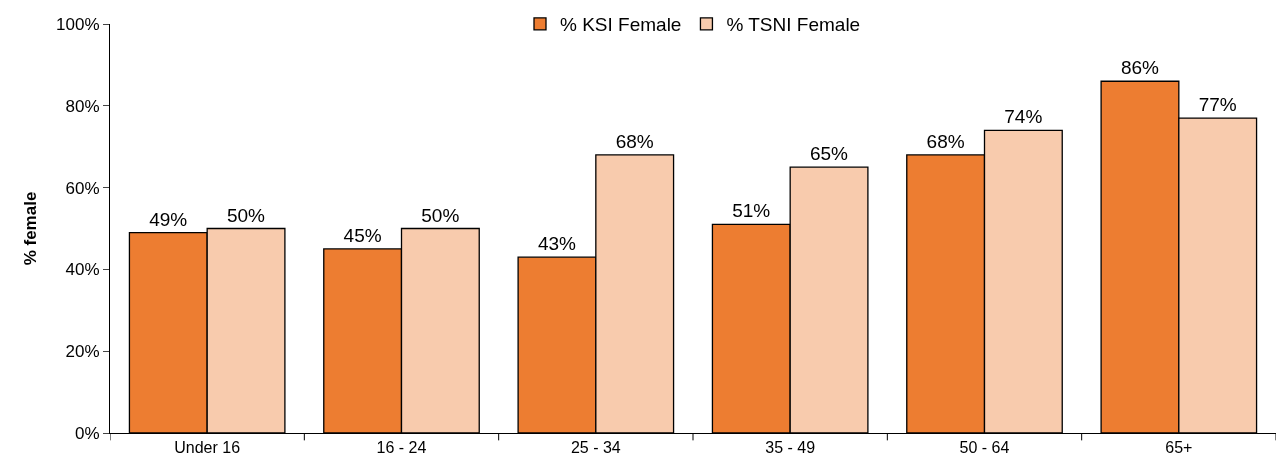 The height and width of the screenshot is (473, 1281). Describe the element at coordinates (362, 235) in the screenshot. I see `data-label: 45%` at that location.